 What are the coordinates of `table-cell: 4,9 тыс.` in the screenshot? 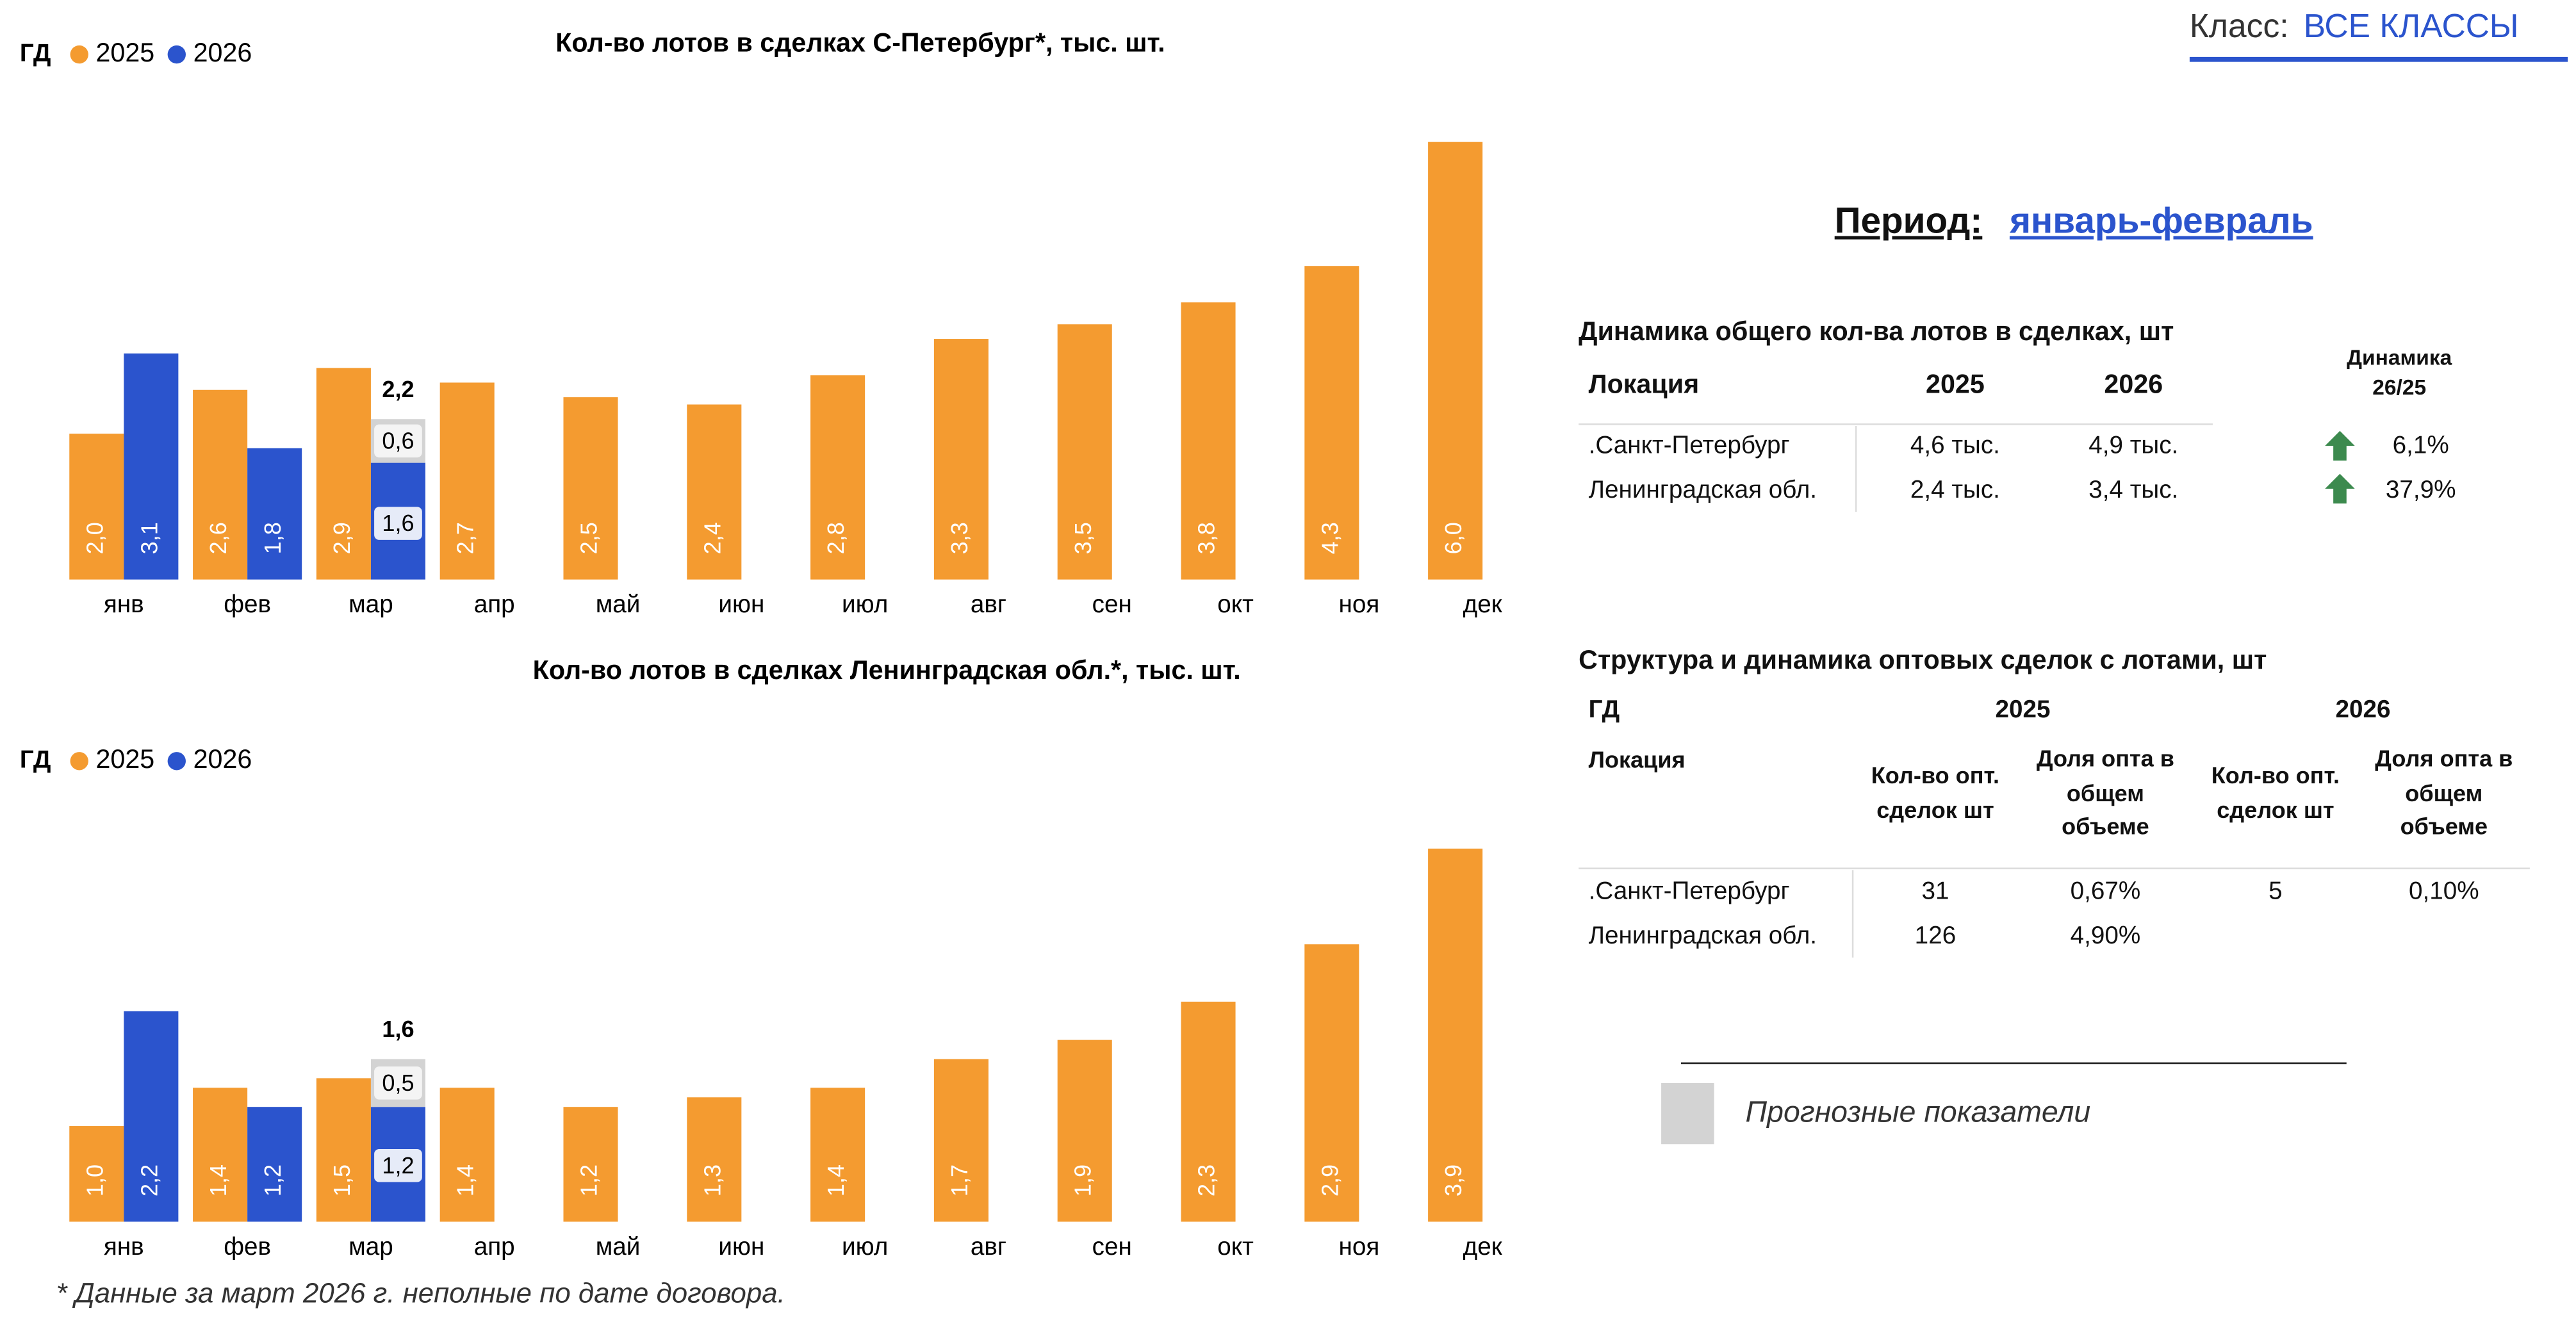 It's located at (2133, 446).